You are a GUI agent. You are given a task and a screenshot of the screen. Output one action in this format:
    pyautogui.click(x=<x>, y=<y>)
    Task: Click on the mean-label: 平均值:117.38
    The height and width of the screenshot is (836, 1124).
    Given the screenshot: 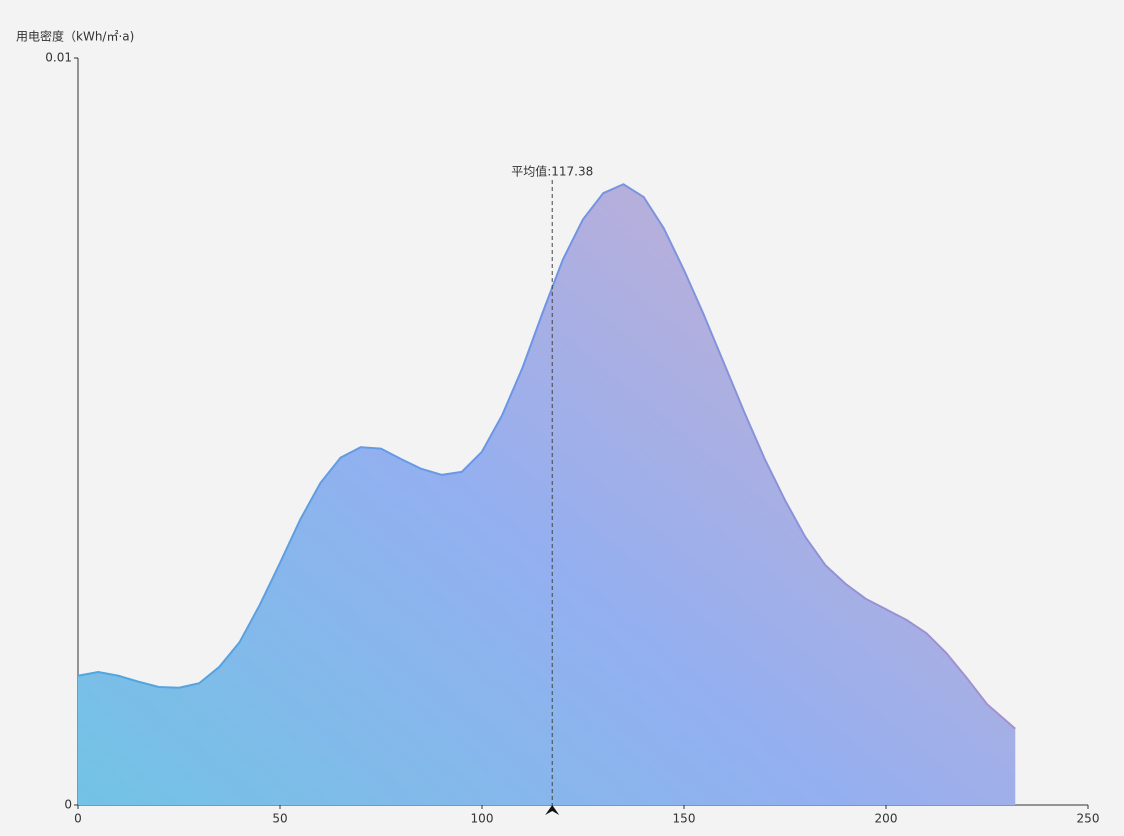 What is the action you would take?
    pyautogui.click(x=552, y=171)
    